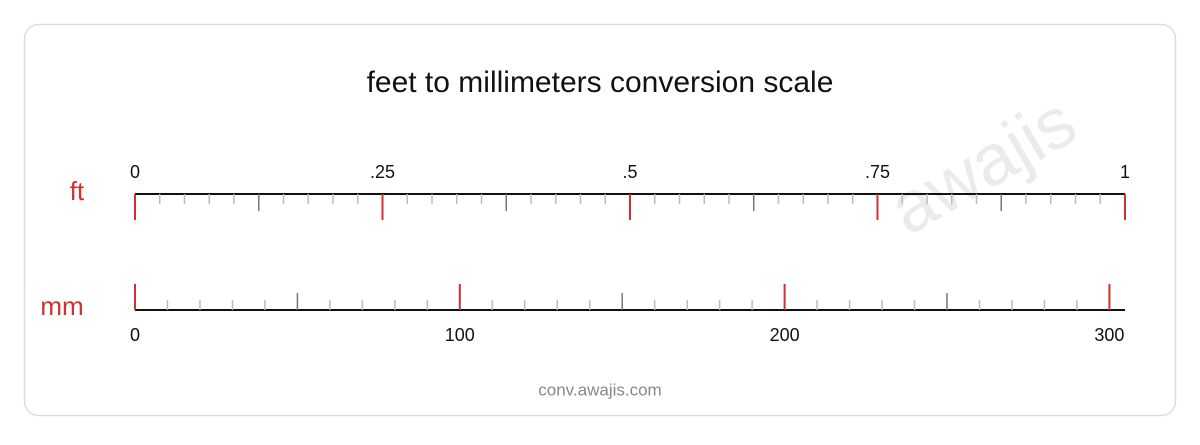 The height and width of the screenshot is (445, 1200). I want to click on tick-label: .25, so click(382, 172).